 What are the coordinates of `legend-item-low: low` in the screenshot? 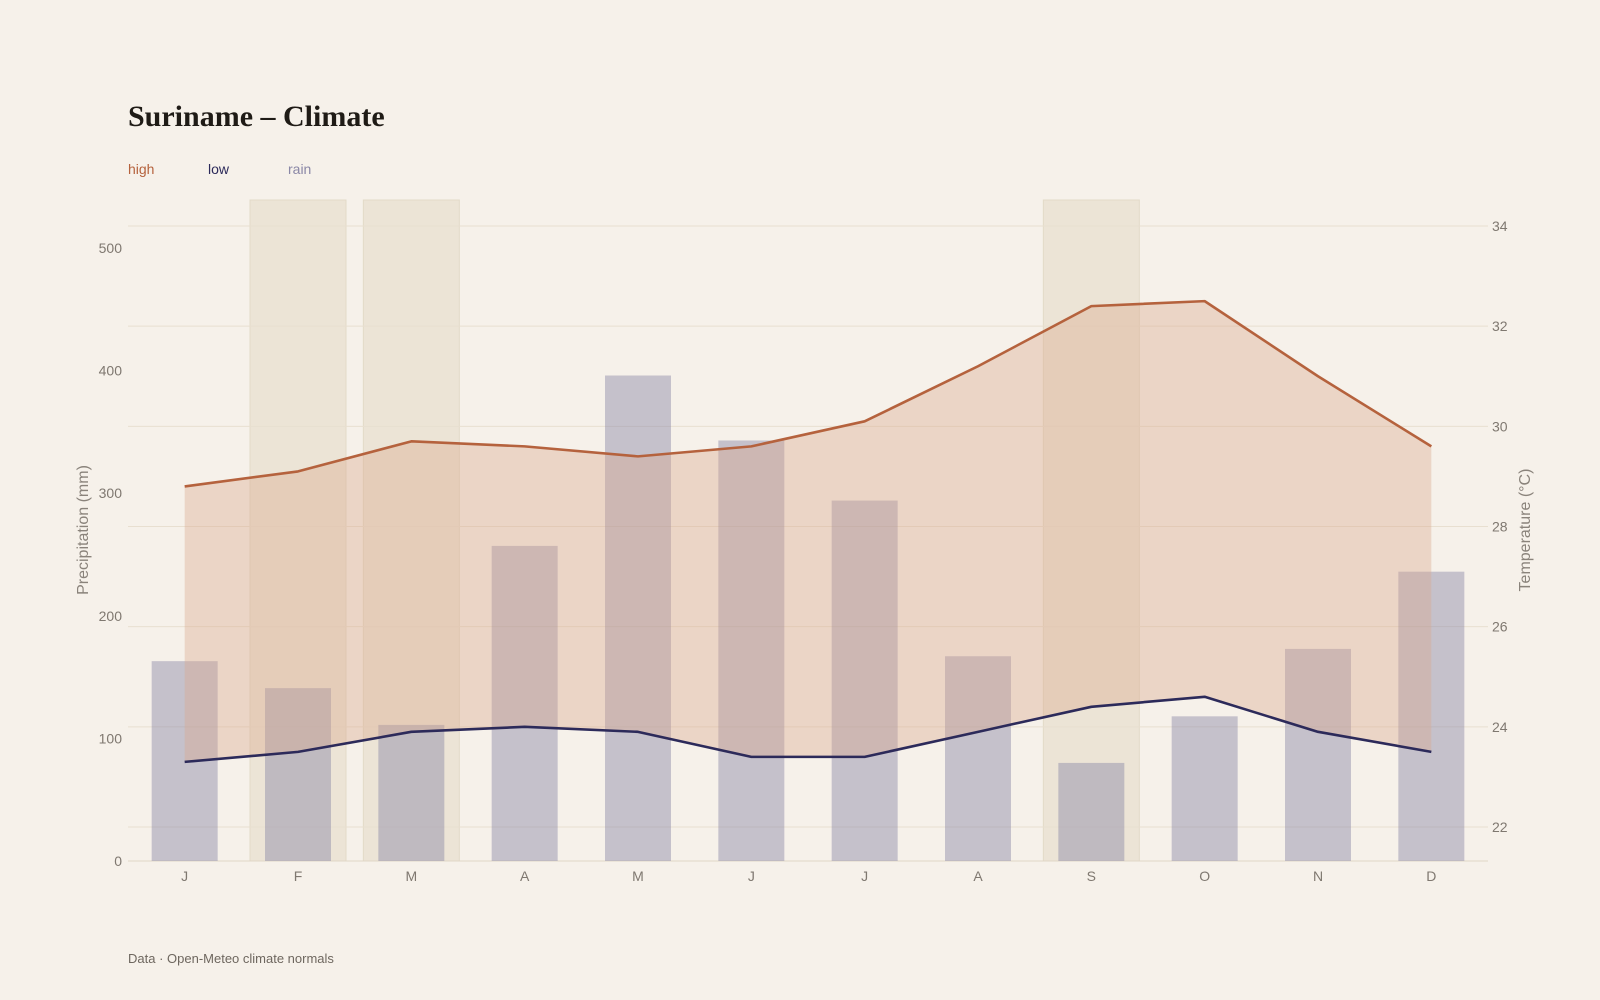 It's located at (219, 169).